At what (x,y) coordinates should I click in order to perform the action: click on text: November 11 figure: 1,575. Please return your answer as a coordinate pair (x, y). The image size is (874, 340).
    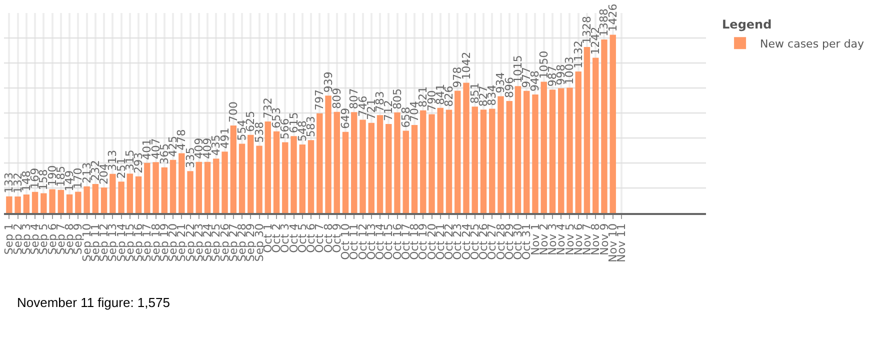
    Looking at the image, I should click on (93, 302).